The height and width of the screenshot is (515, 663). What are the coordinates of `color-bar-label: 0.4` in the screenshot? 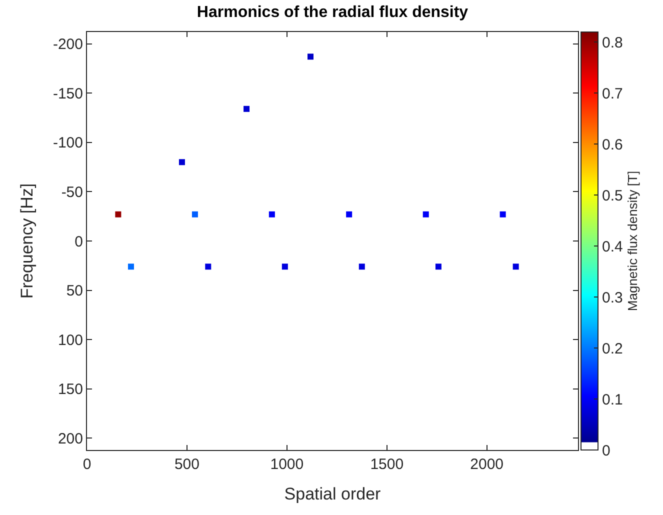 It's located at (612, 247).